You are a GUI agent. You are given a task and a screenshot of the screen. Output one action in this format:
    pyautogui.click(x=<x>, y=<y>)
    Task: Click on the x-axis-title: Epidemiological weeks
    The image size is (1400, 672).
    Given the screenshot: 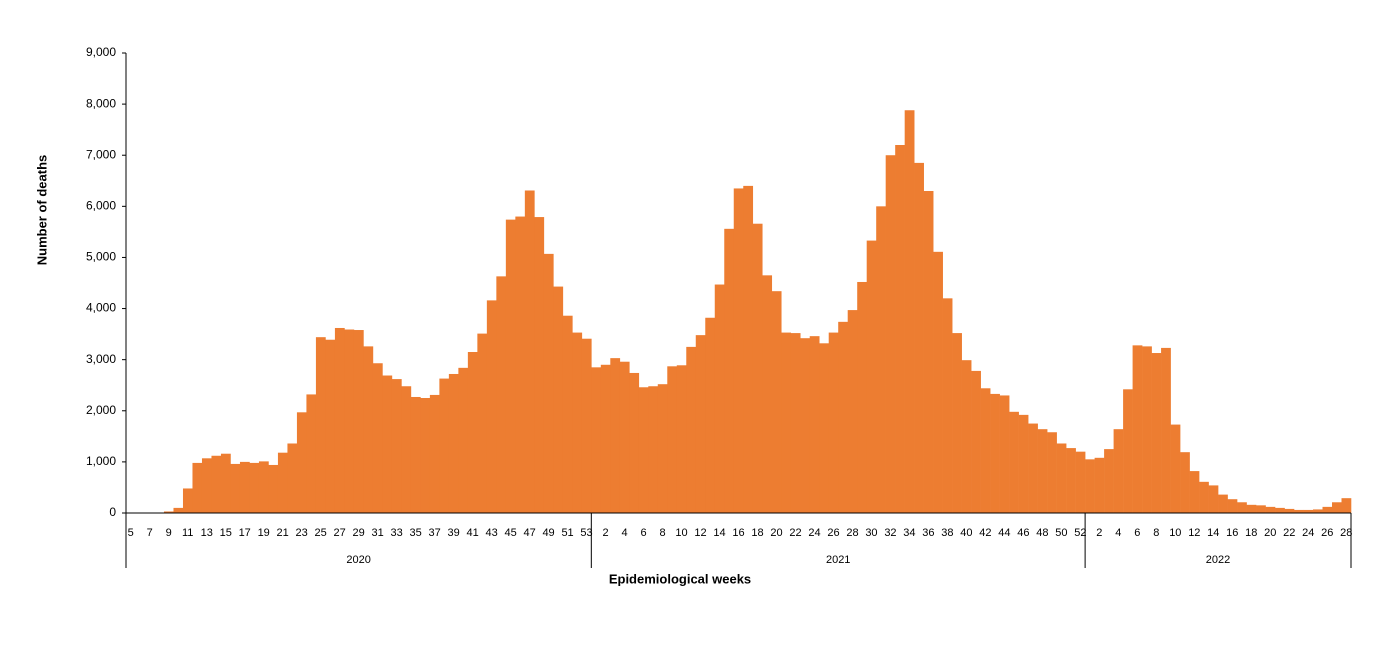 What is the action you would take?
    pyautogui.click(x=680, y=578)
    